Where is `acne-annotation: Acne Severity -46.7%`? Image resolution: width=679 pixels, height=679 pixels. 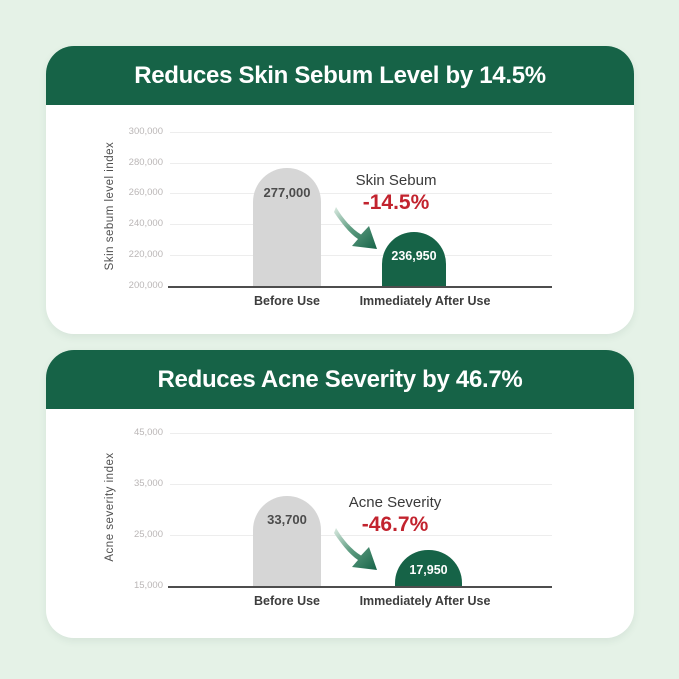 acne-annotation: Acne Severity -46.7% is located at coordinates (395, 516).